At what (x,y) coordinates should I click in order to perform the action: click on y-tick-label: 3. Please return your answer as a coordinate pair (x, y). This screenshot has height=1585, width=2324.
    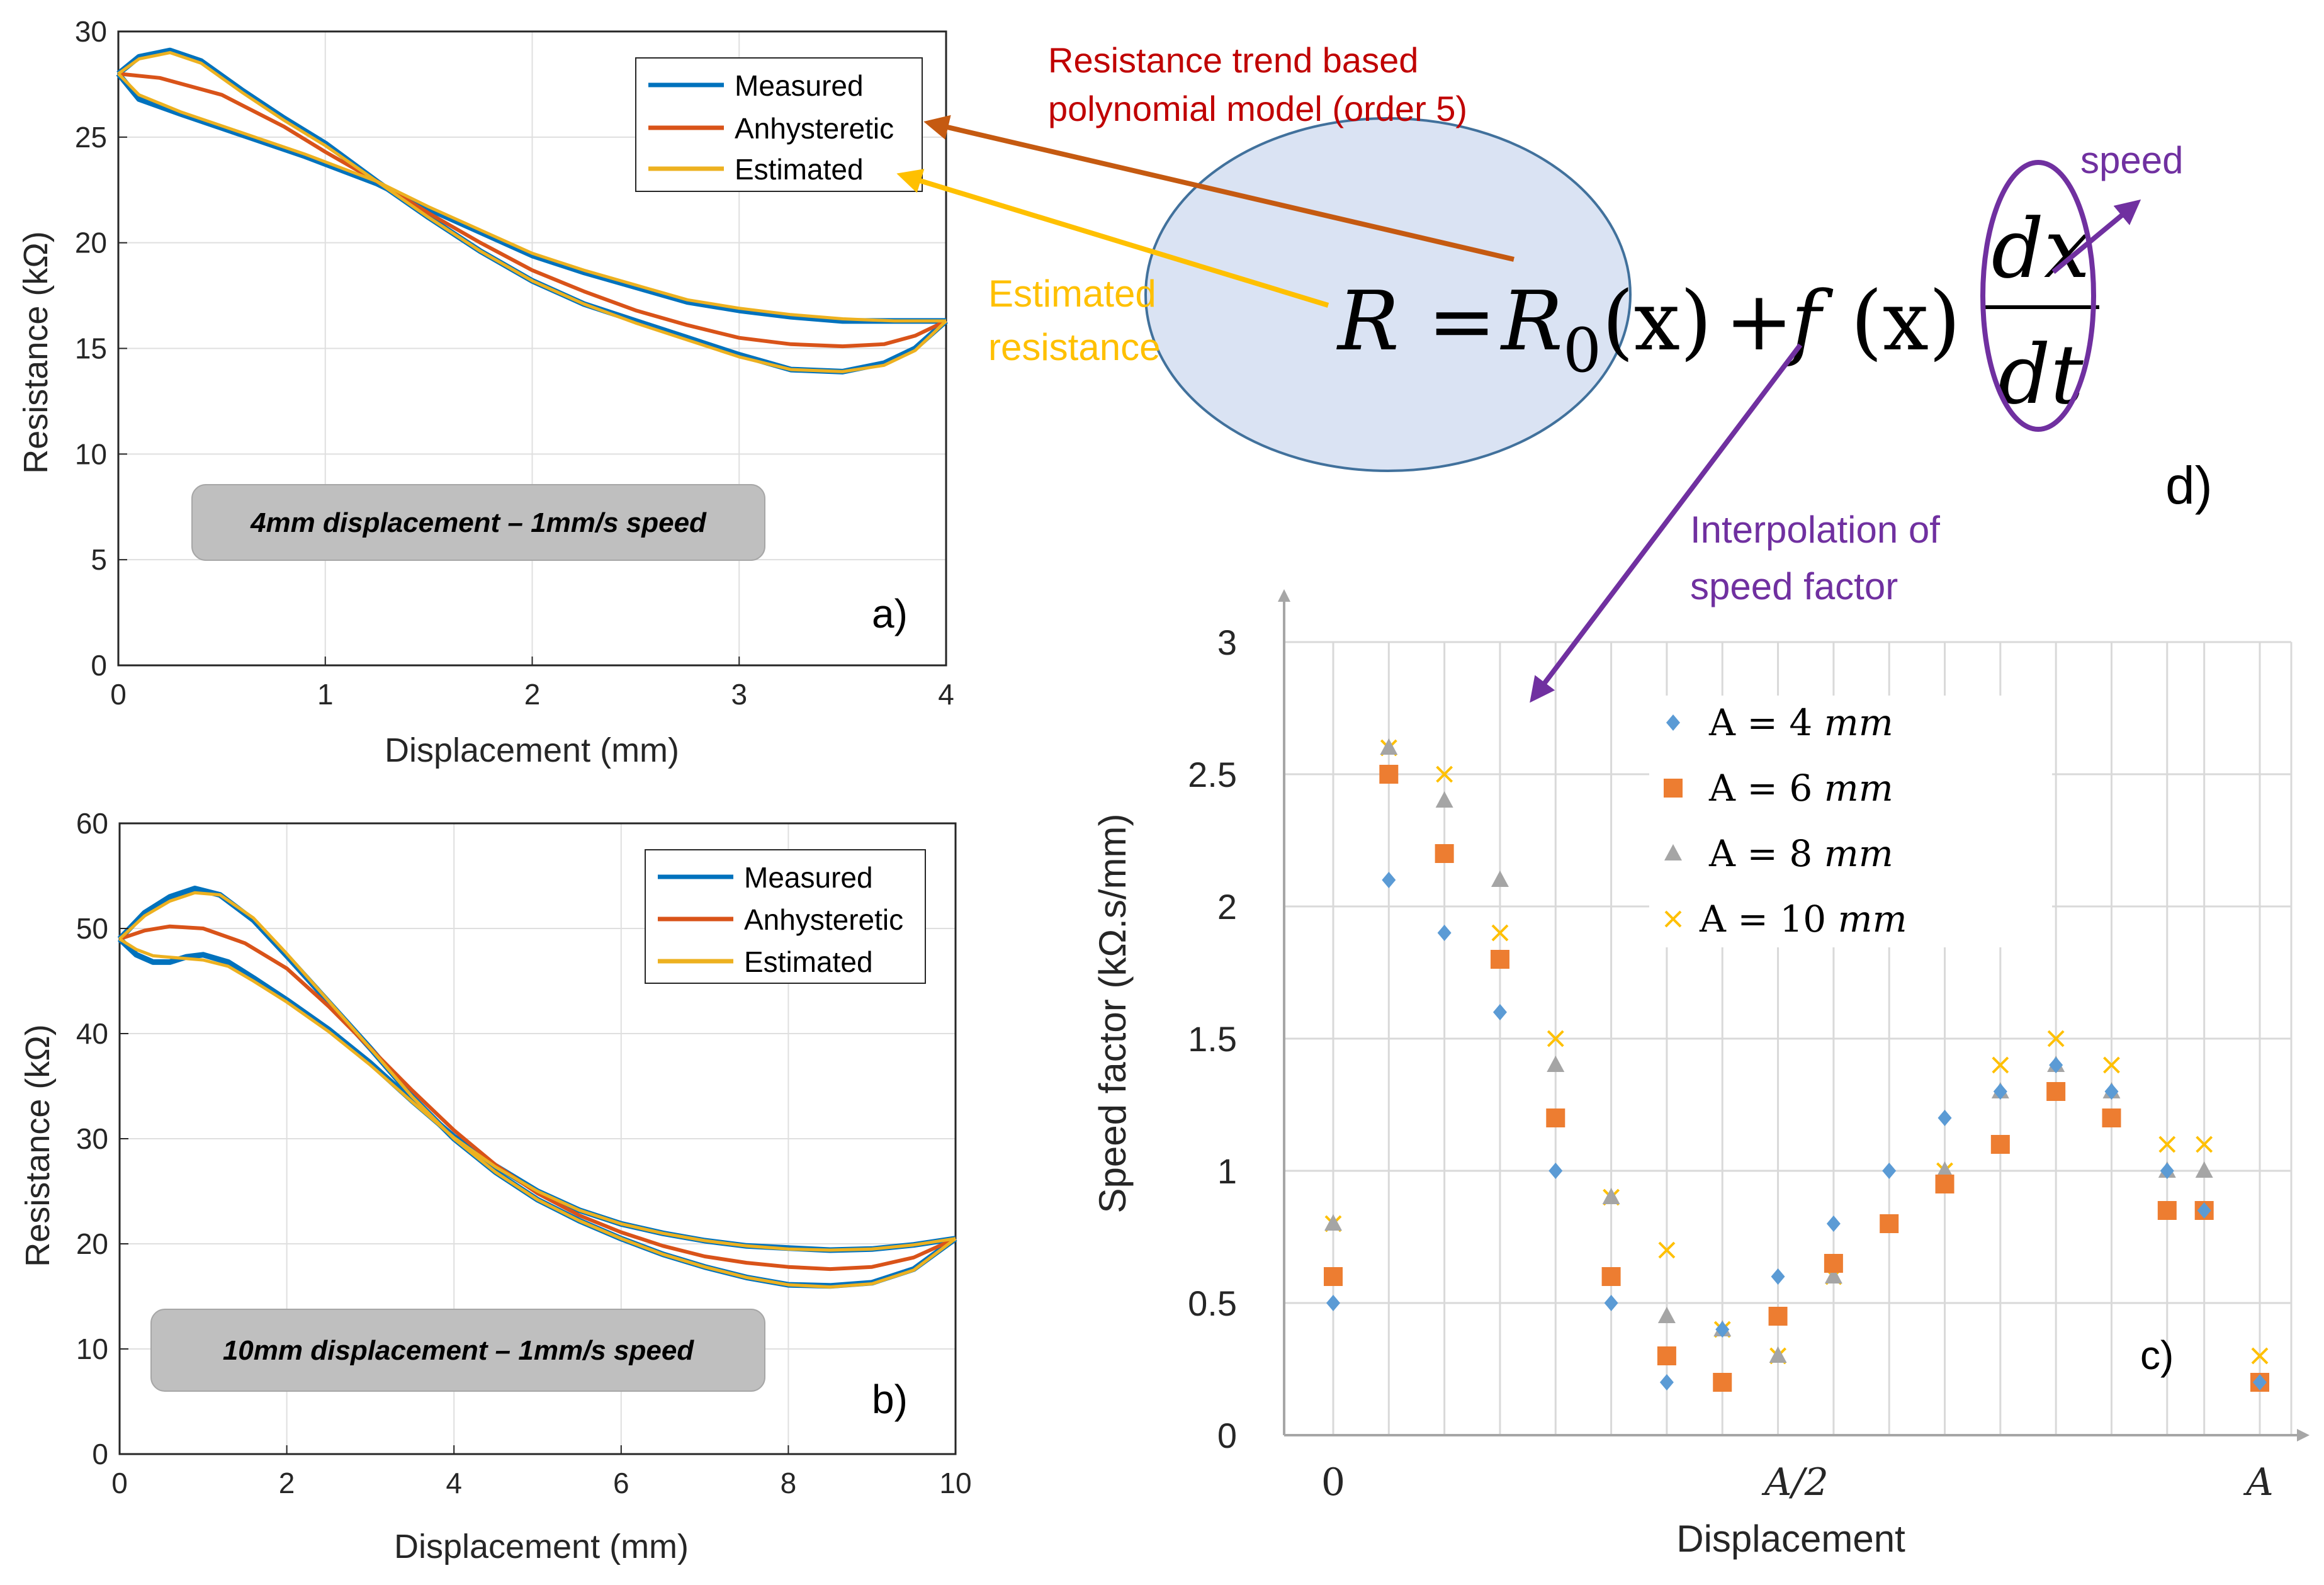
    Looking at the image, I should click on (1227, 643).